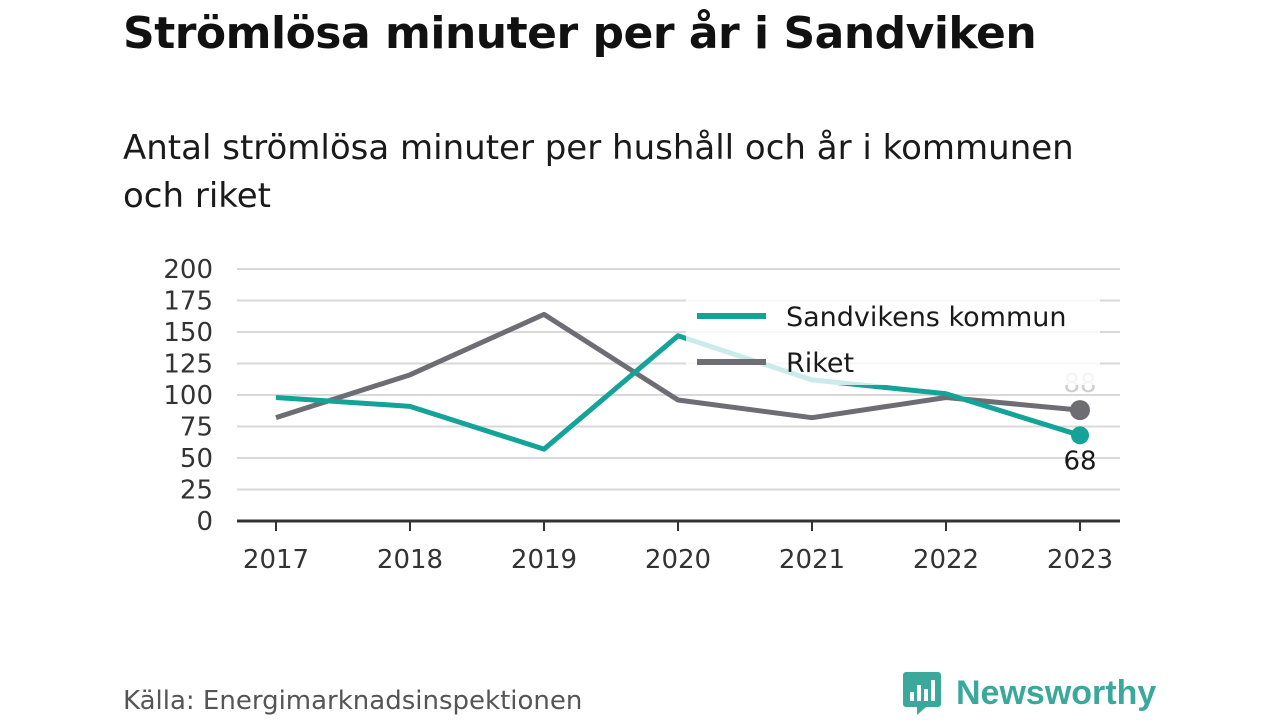 The image size is (1280, 720). Describe the element at coordinates (1080, 435) in the screenshot. I see `sandviken-end-marker` at that location.